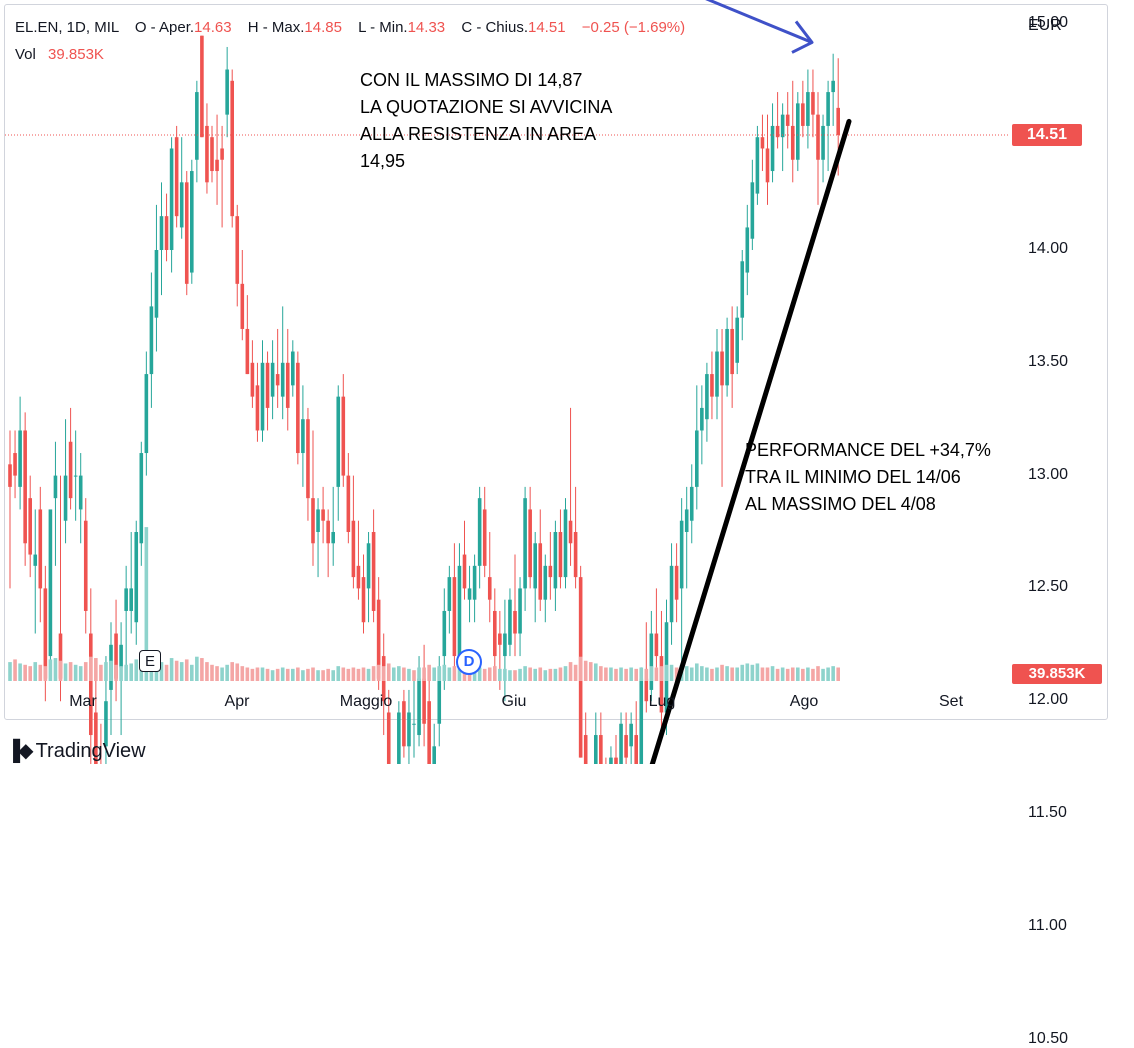  Describe the element at coordinates (1048, 587) in the screenshot. I see `y-tick-label: 12.50` at that location.